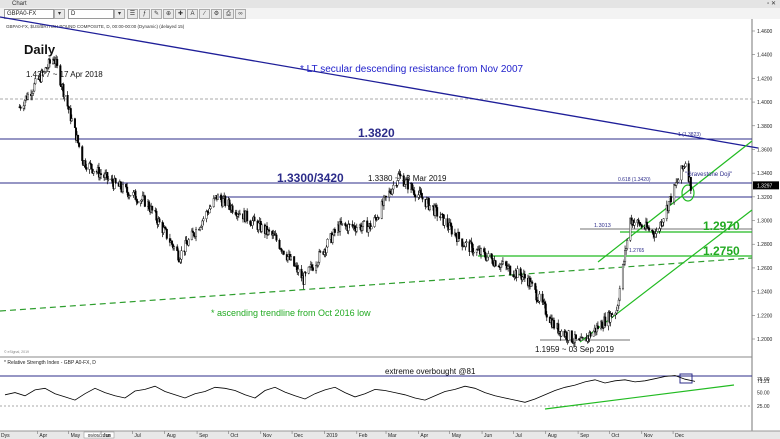 This screenshot has height=439, width=780. Describe the element at coordinates (119, 14) in the screenshot. I see `interval-dropdown-icon: ▾` at that location.